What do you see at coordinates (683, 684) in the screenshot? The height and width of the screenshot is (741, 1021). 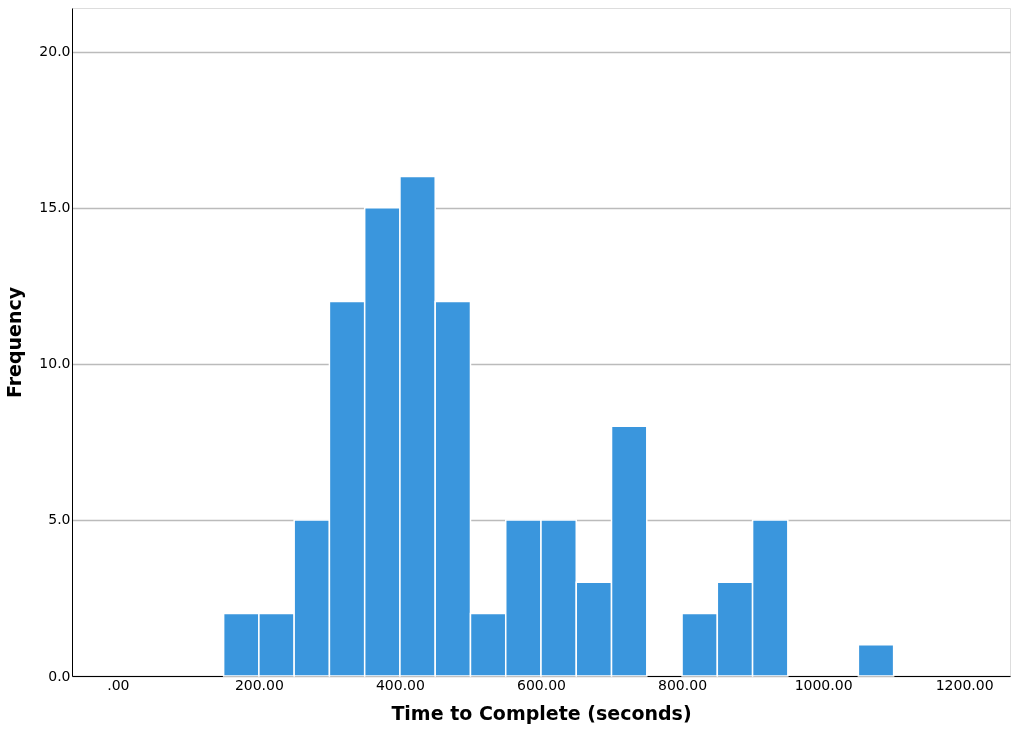 I see `x-tick-label: 800.00` at bounding box center [683, 684].